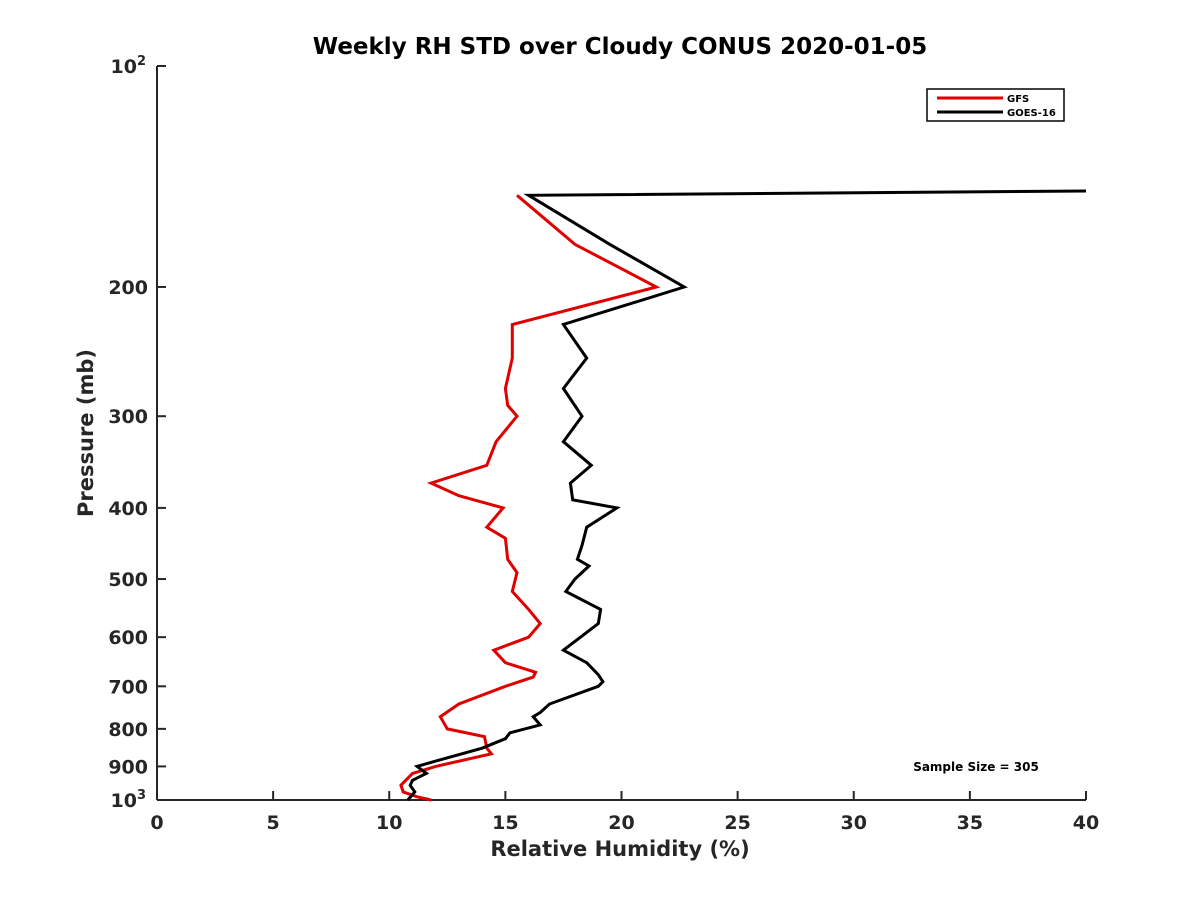 The width and height of the screenshot is (1200, 900). Describe the element at coordinates (128, 580) in the screenshot. I see `y-tick-label: 500` at that location.